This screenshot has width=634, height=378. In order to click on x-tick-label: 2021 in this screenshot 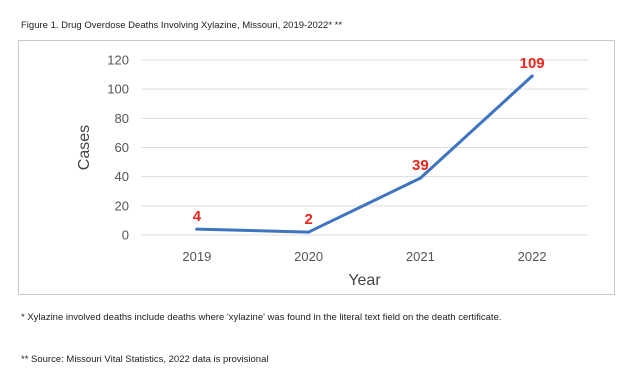, I will do `click(420, 256)`.